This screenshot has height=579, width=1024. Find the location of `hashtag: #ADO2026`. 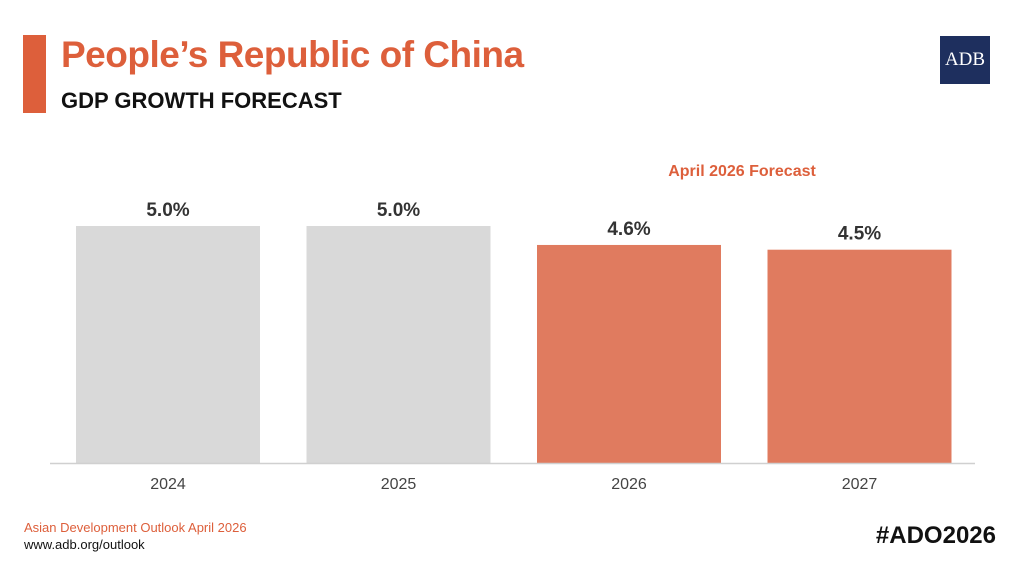

hashtag: #ADO2026 is located at coordinates (935, 535).